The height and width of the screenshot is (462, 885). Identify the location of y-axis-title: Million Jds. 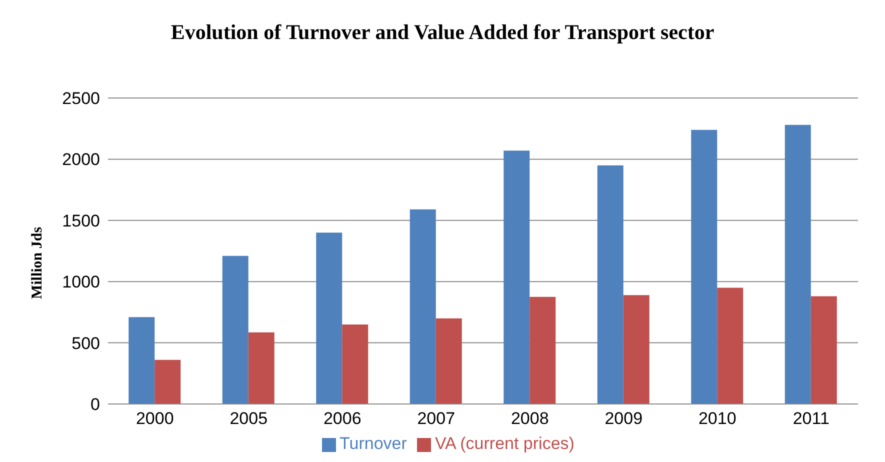
(38, 263).